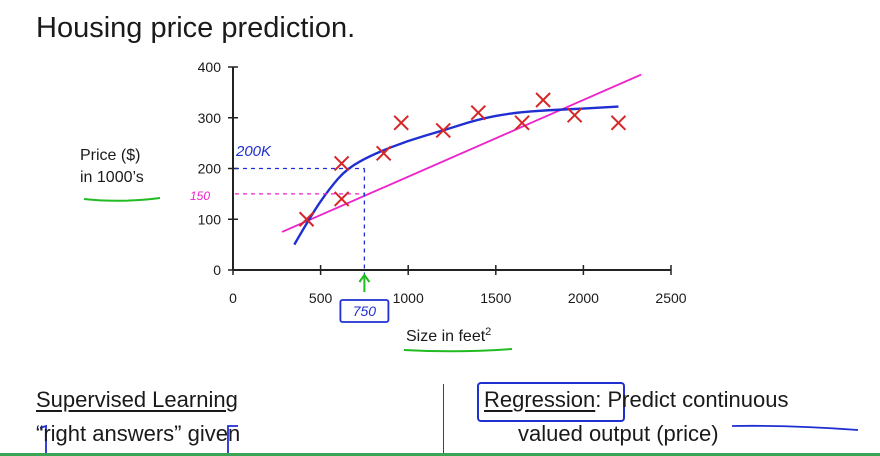  I want to click on bottom-edge-bar, so click(440, 454).